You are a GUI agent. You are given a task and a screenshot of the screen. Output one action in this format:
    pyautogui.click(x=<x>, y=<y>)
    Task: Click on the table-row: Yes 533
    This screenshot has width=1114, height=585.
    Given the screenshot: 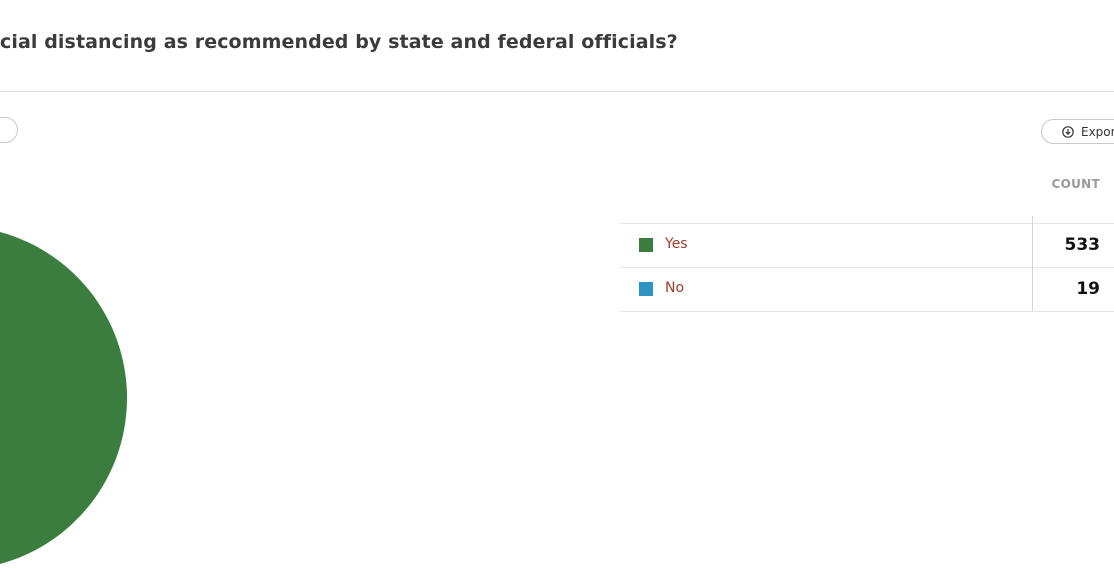 What is the action you would take?
    pyautogui.click(x=867, y=245)
    